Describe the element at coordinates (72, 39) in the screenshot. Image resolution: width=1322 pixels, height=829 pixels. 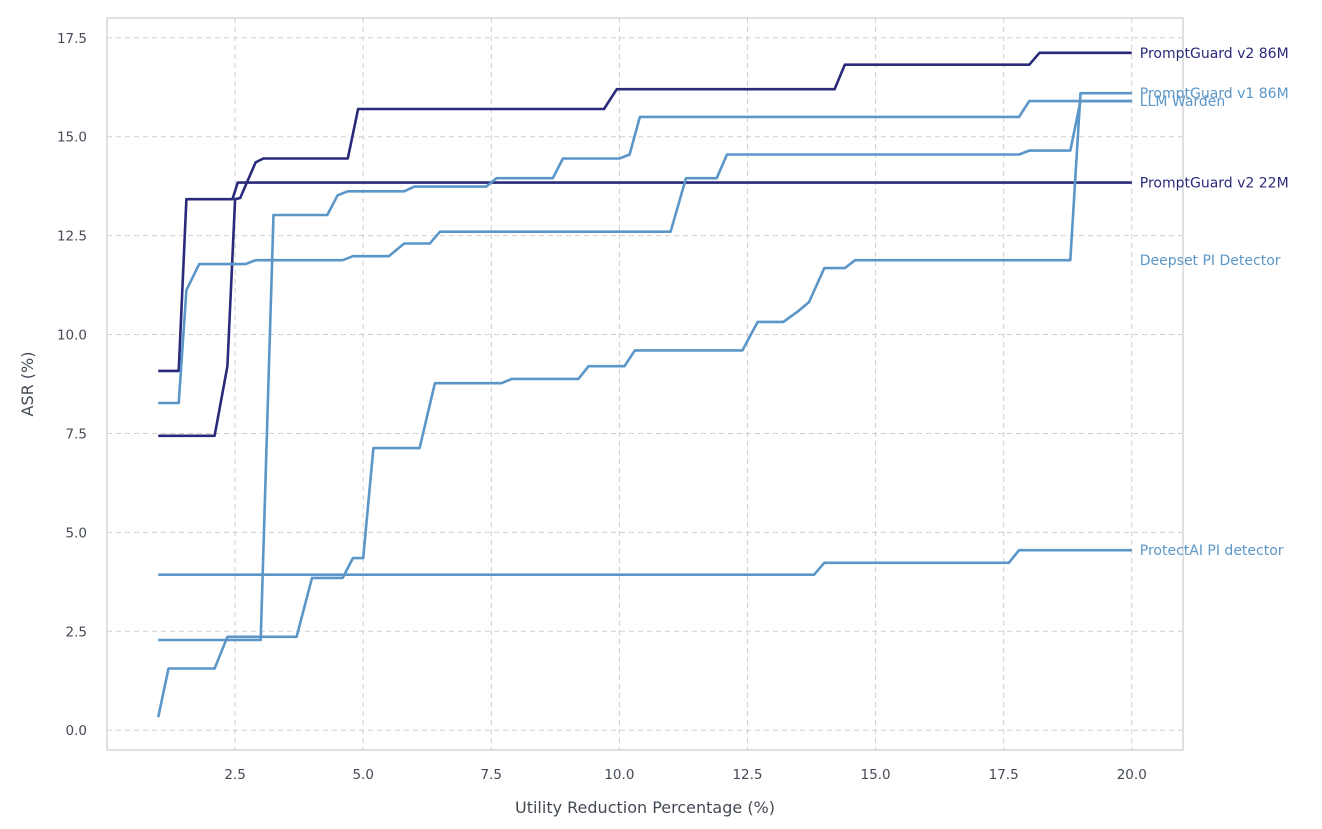
I see `y-tick-label: 17.5` at that location.